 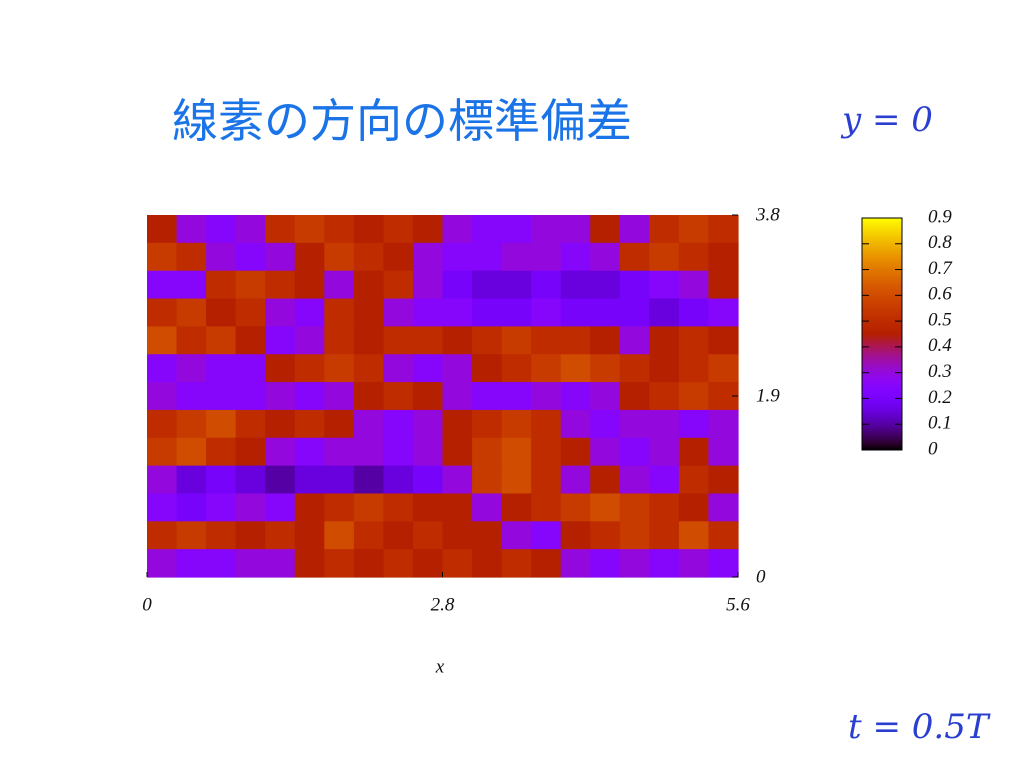 What do you see at coordinates (940, 216) in the screenshot?
I see `colorbar-tick-label: 0.9` at bounding box center [940, 216].